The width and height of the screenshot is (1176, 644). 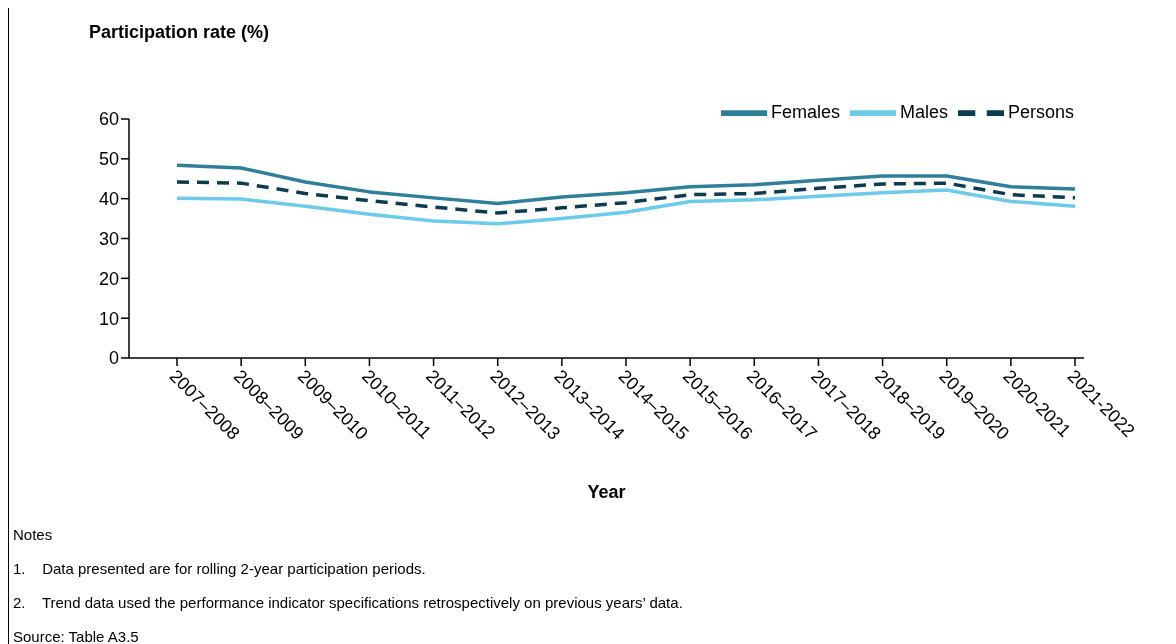 I want to click on y-tick-label: 0, so click(x=113, y=358).